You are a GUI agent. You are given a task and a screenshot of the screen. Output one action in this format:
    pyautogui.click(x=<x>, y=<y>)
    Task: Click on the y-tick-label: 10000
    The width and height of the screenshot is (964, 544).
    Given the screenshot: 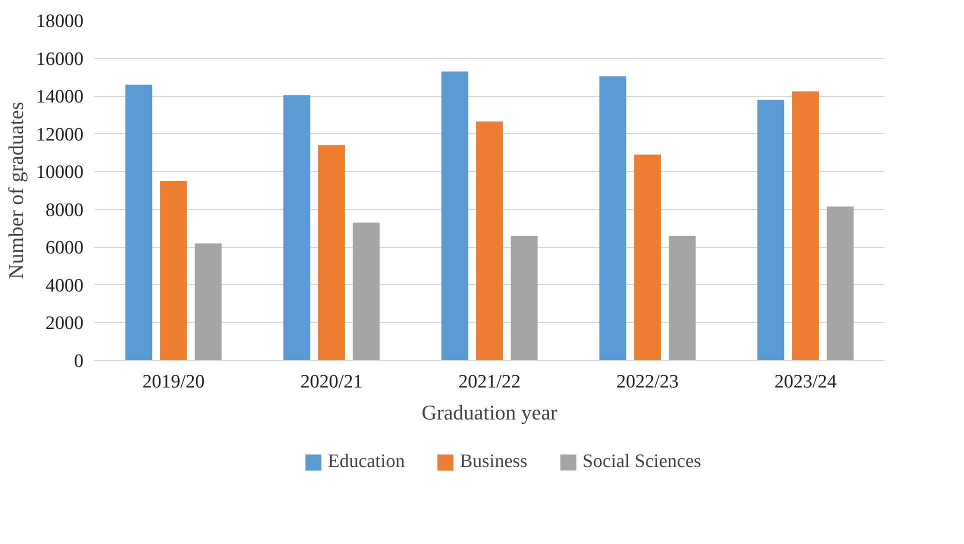 What is the action you would take?
    pyautogui.click(x=60, y=173)
    